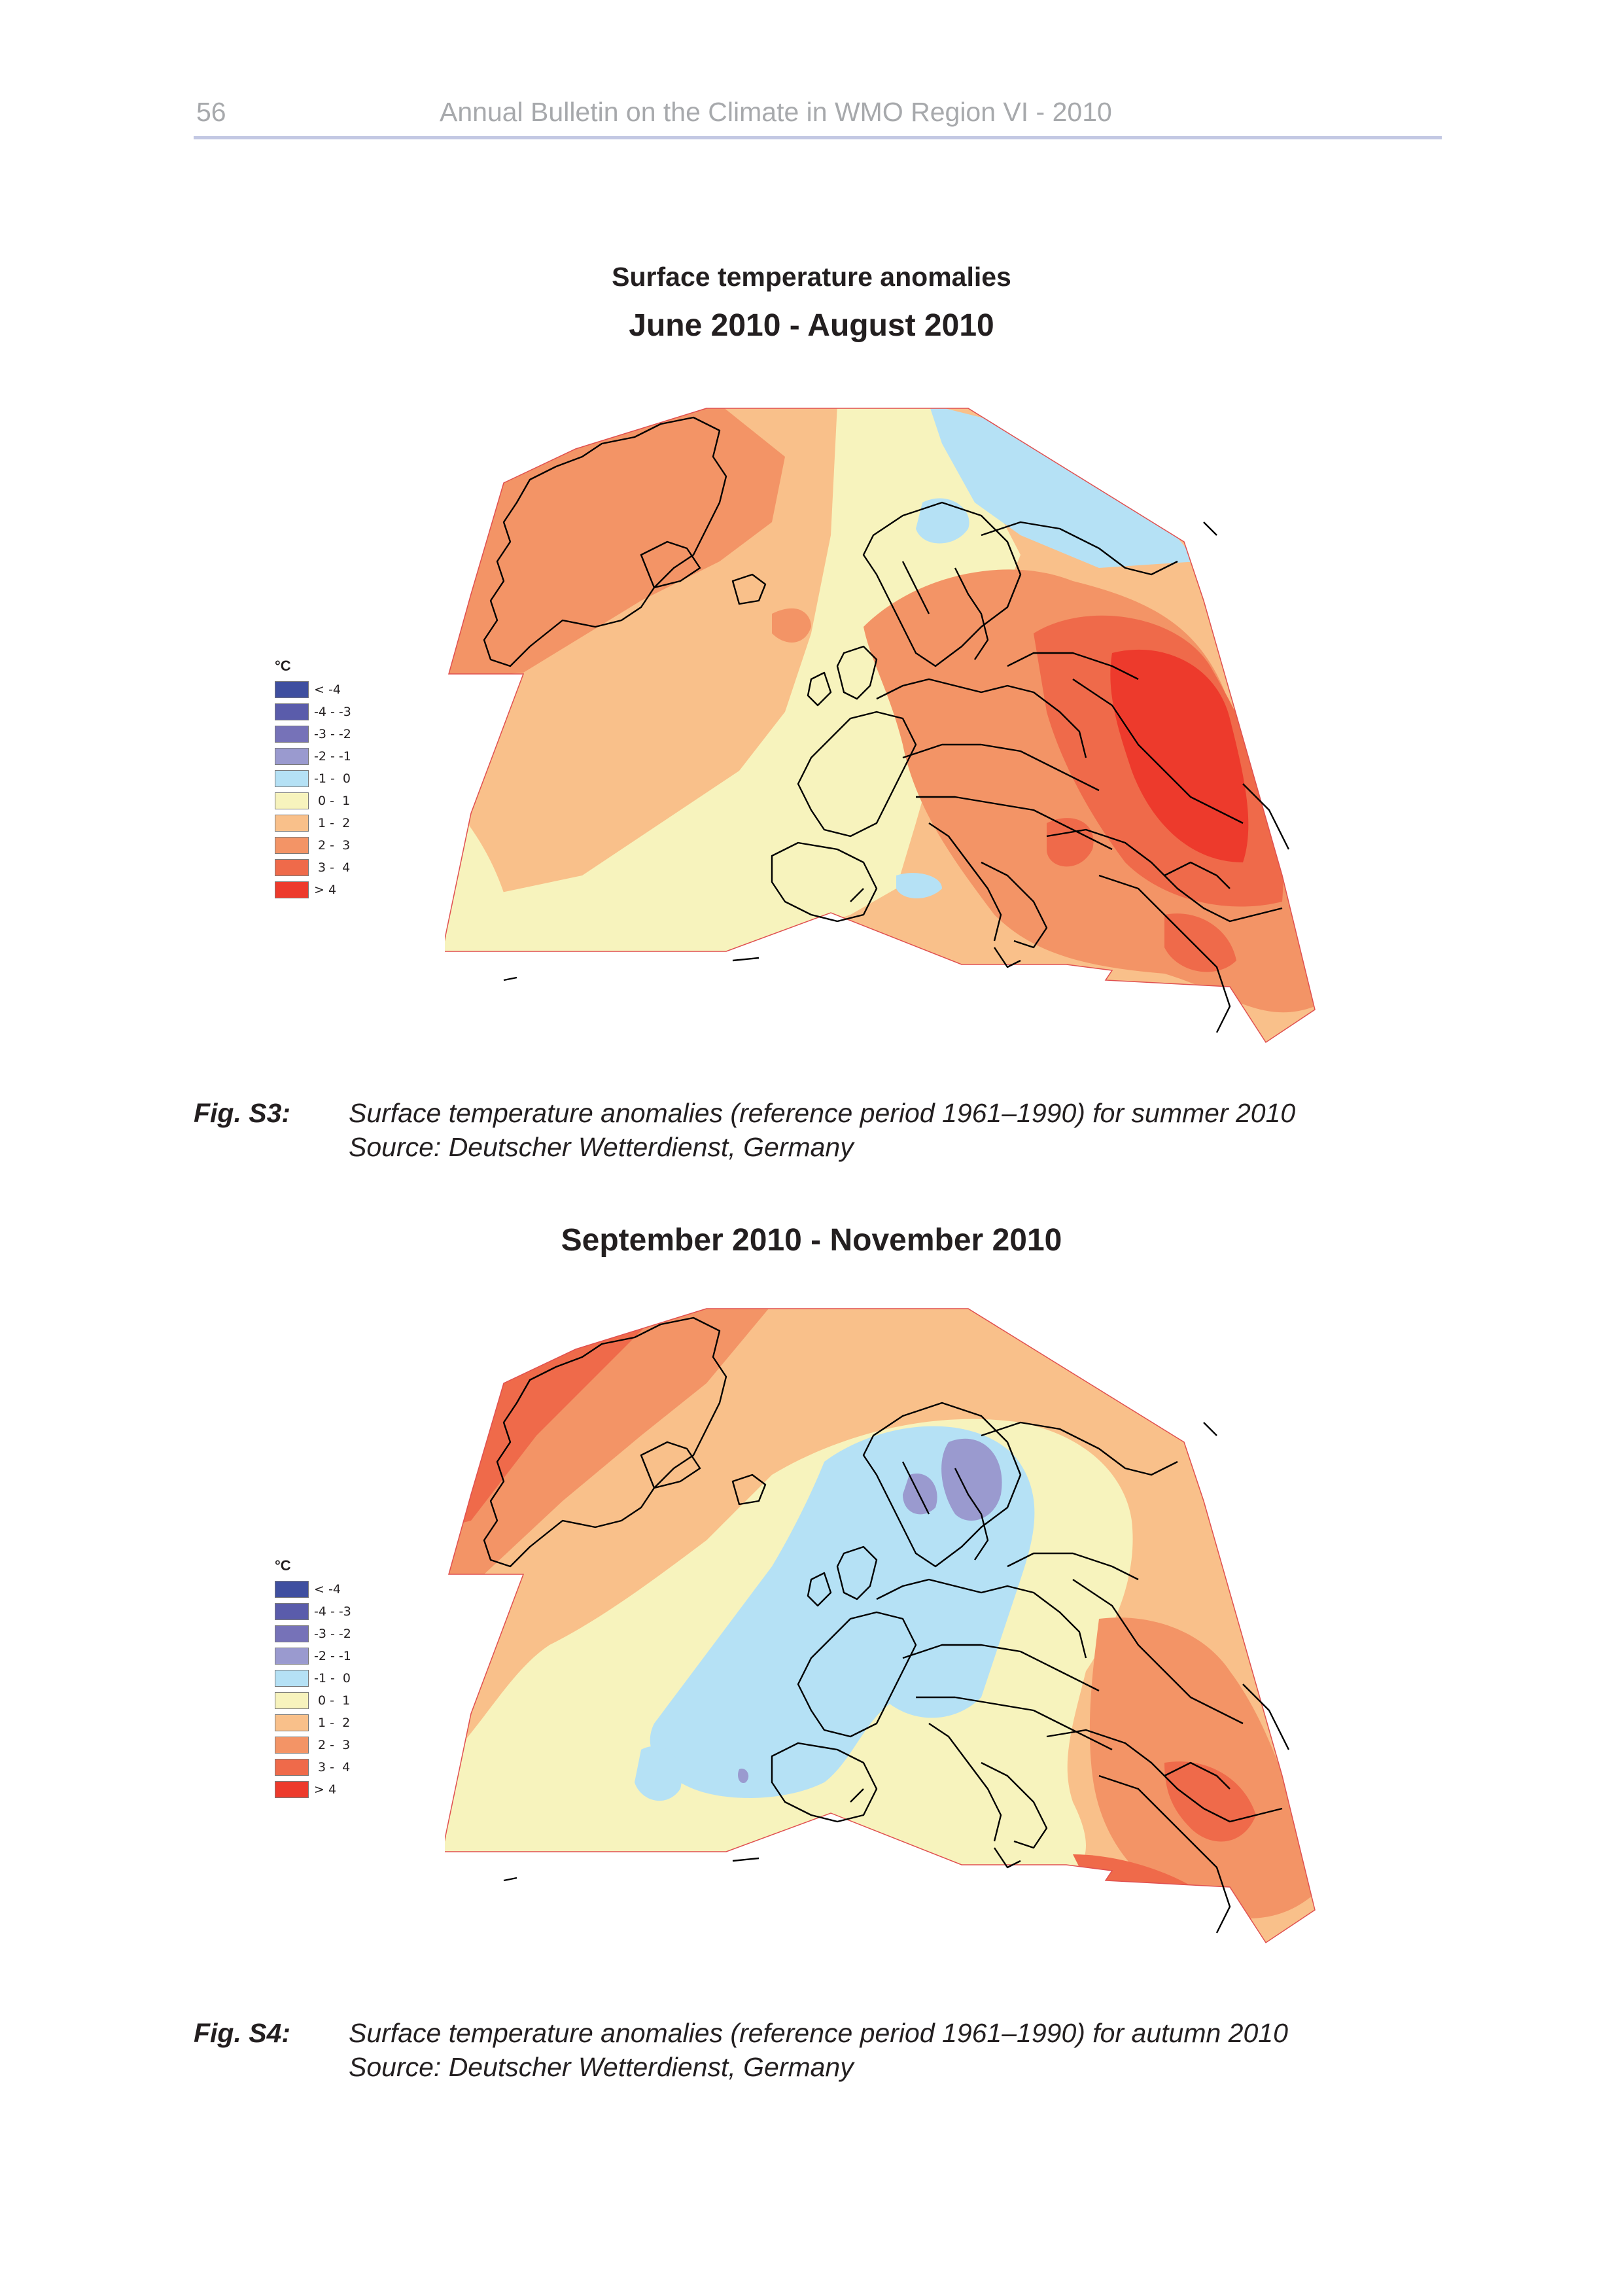 The height and width of the screenshot is (2296, 1623). What do you see at coordinates (601, 2067) in the screenshot?
I see `figure-s4-source: Source: Deutscher Wetterdienst, Germany` at bounding box center [601, 2067].